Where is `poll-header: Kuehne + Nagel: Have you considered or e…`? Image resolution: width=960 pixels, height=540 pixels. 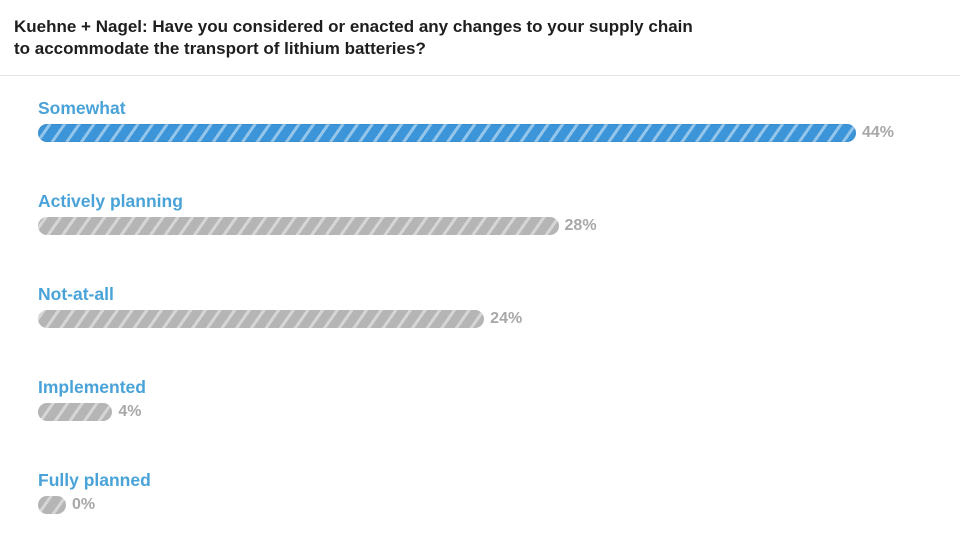 poll-header: Kuehne + Nagel: Have you considered or e… is located at coordinates (480, 38).